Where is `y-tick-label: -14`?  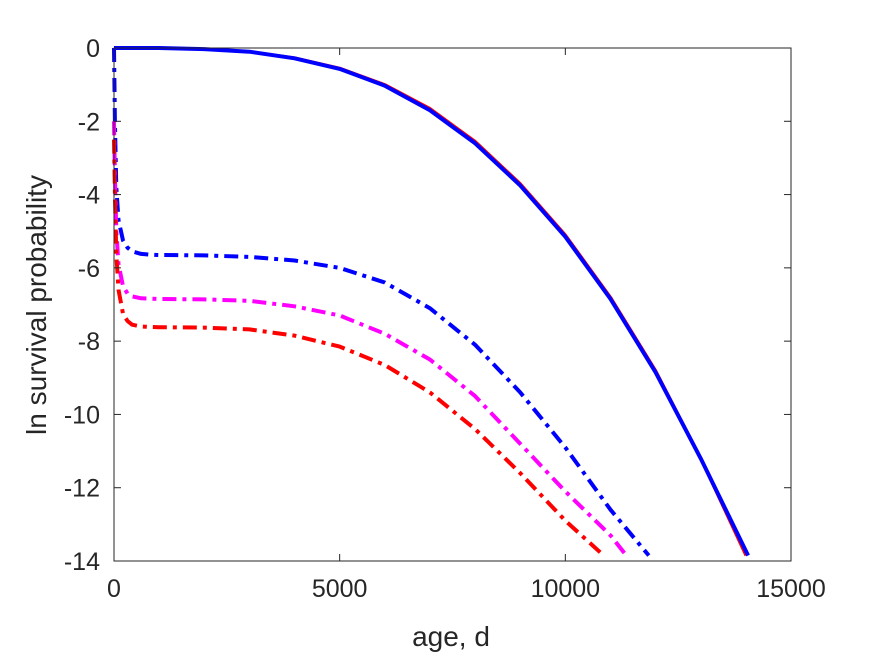 y-tick-label: -14 is located at coordinates (82, 562).